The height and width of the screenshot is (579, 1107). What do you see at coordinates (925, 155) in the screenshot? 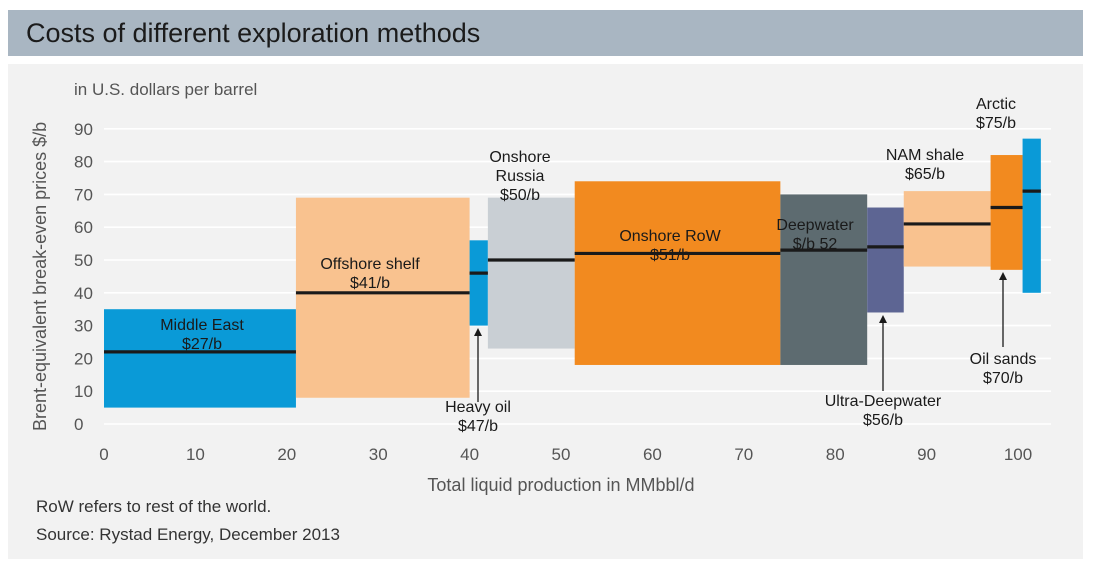
I see `data-label-nam-shale: NAM shale` at bounding box center [925, 155].